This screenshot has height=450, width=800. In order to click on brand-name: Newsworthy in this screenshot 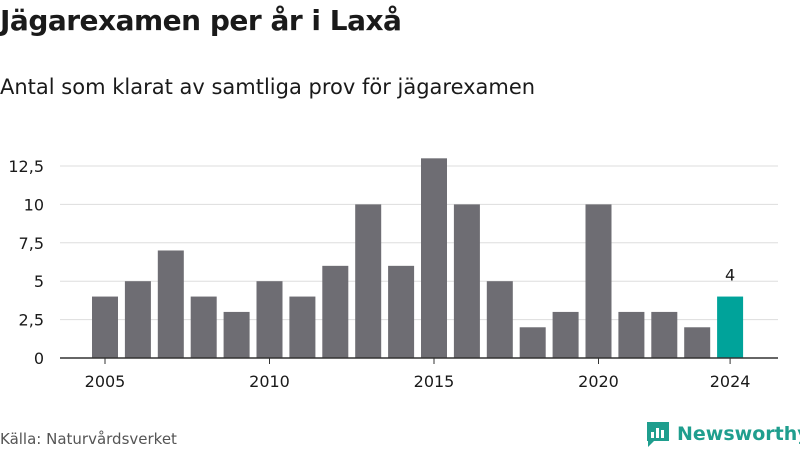, I will do `click(738, 434)`.